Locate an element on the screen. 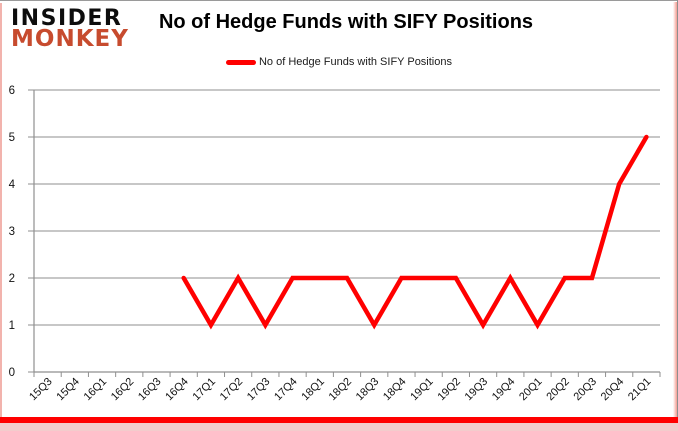  logo-line2: MONKEY is located at coordinates (70, 39).